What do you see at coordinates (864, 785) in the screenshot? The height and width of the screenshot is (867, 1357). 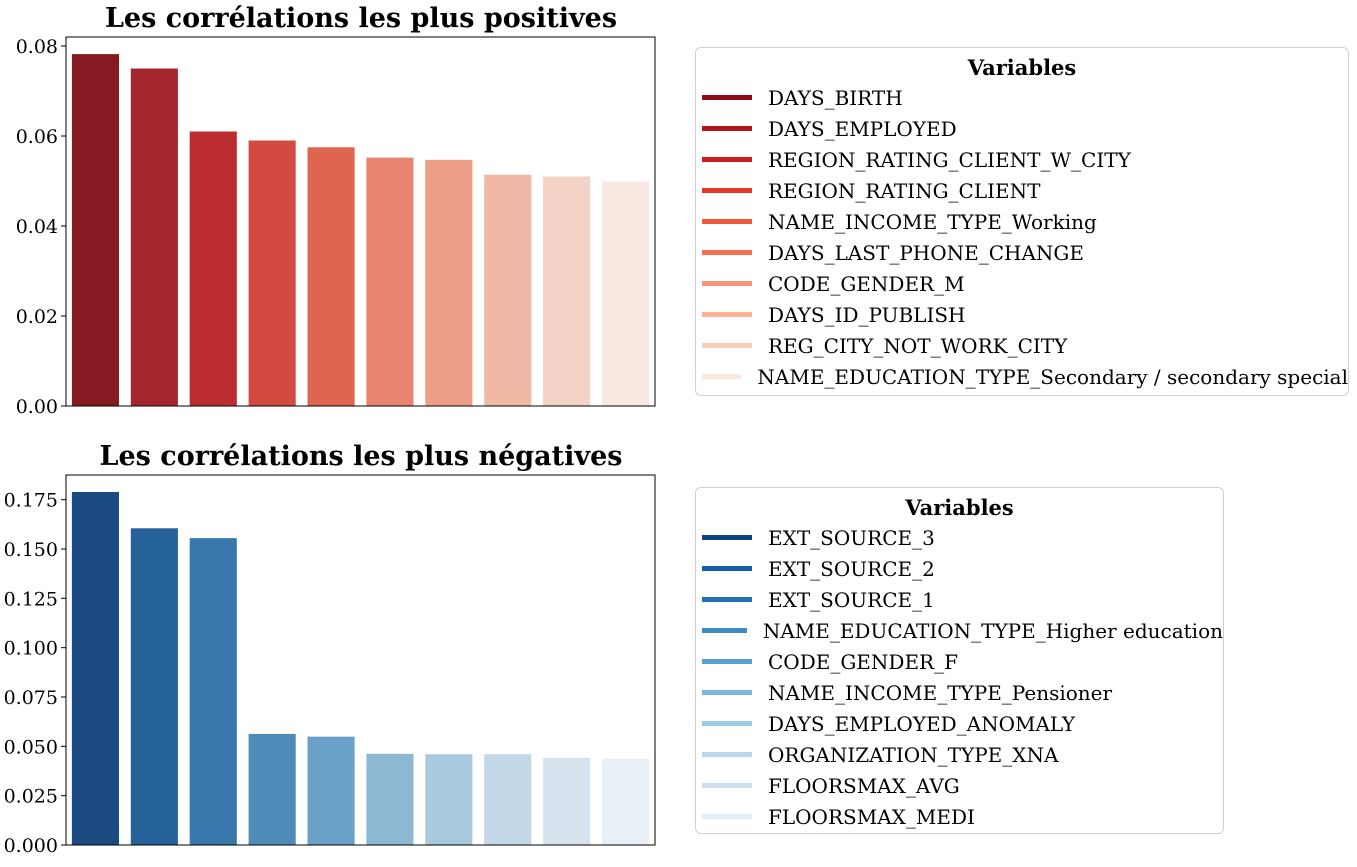 I see `legend-label: FLOORSMAX_AVG` at bounding box center [864, 785].